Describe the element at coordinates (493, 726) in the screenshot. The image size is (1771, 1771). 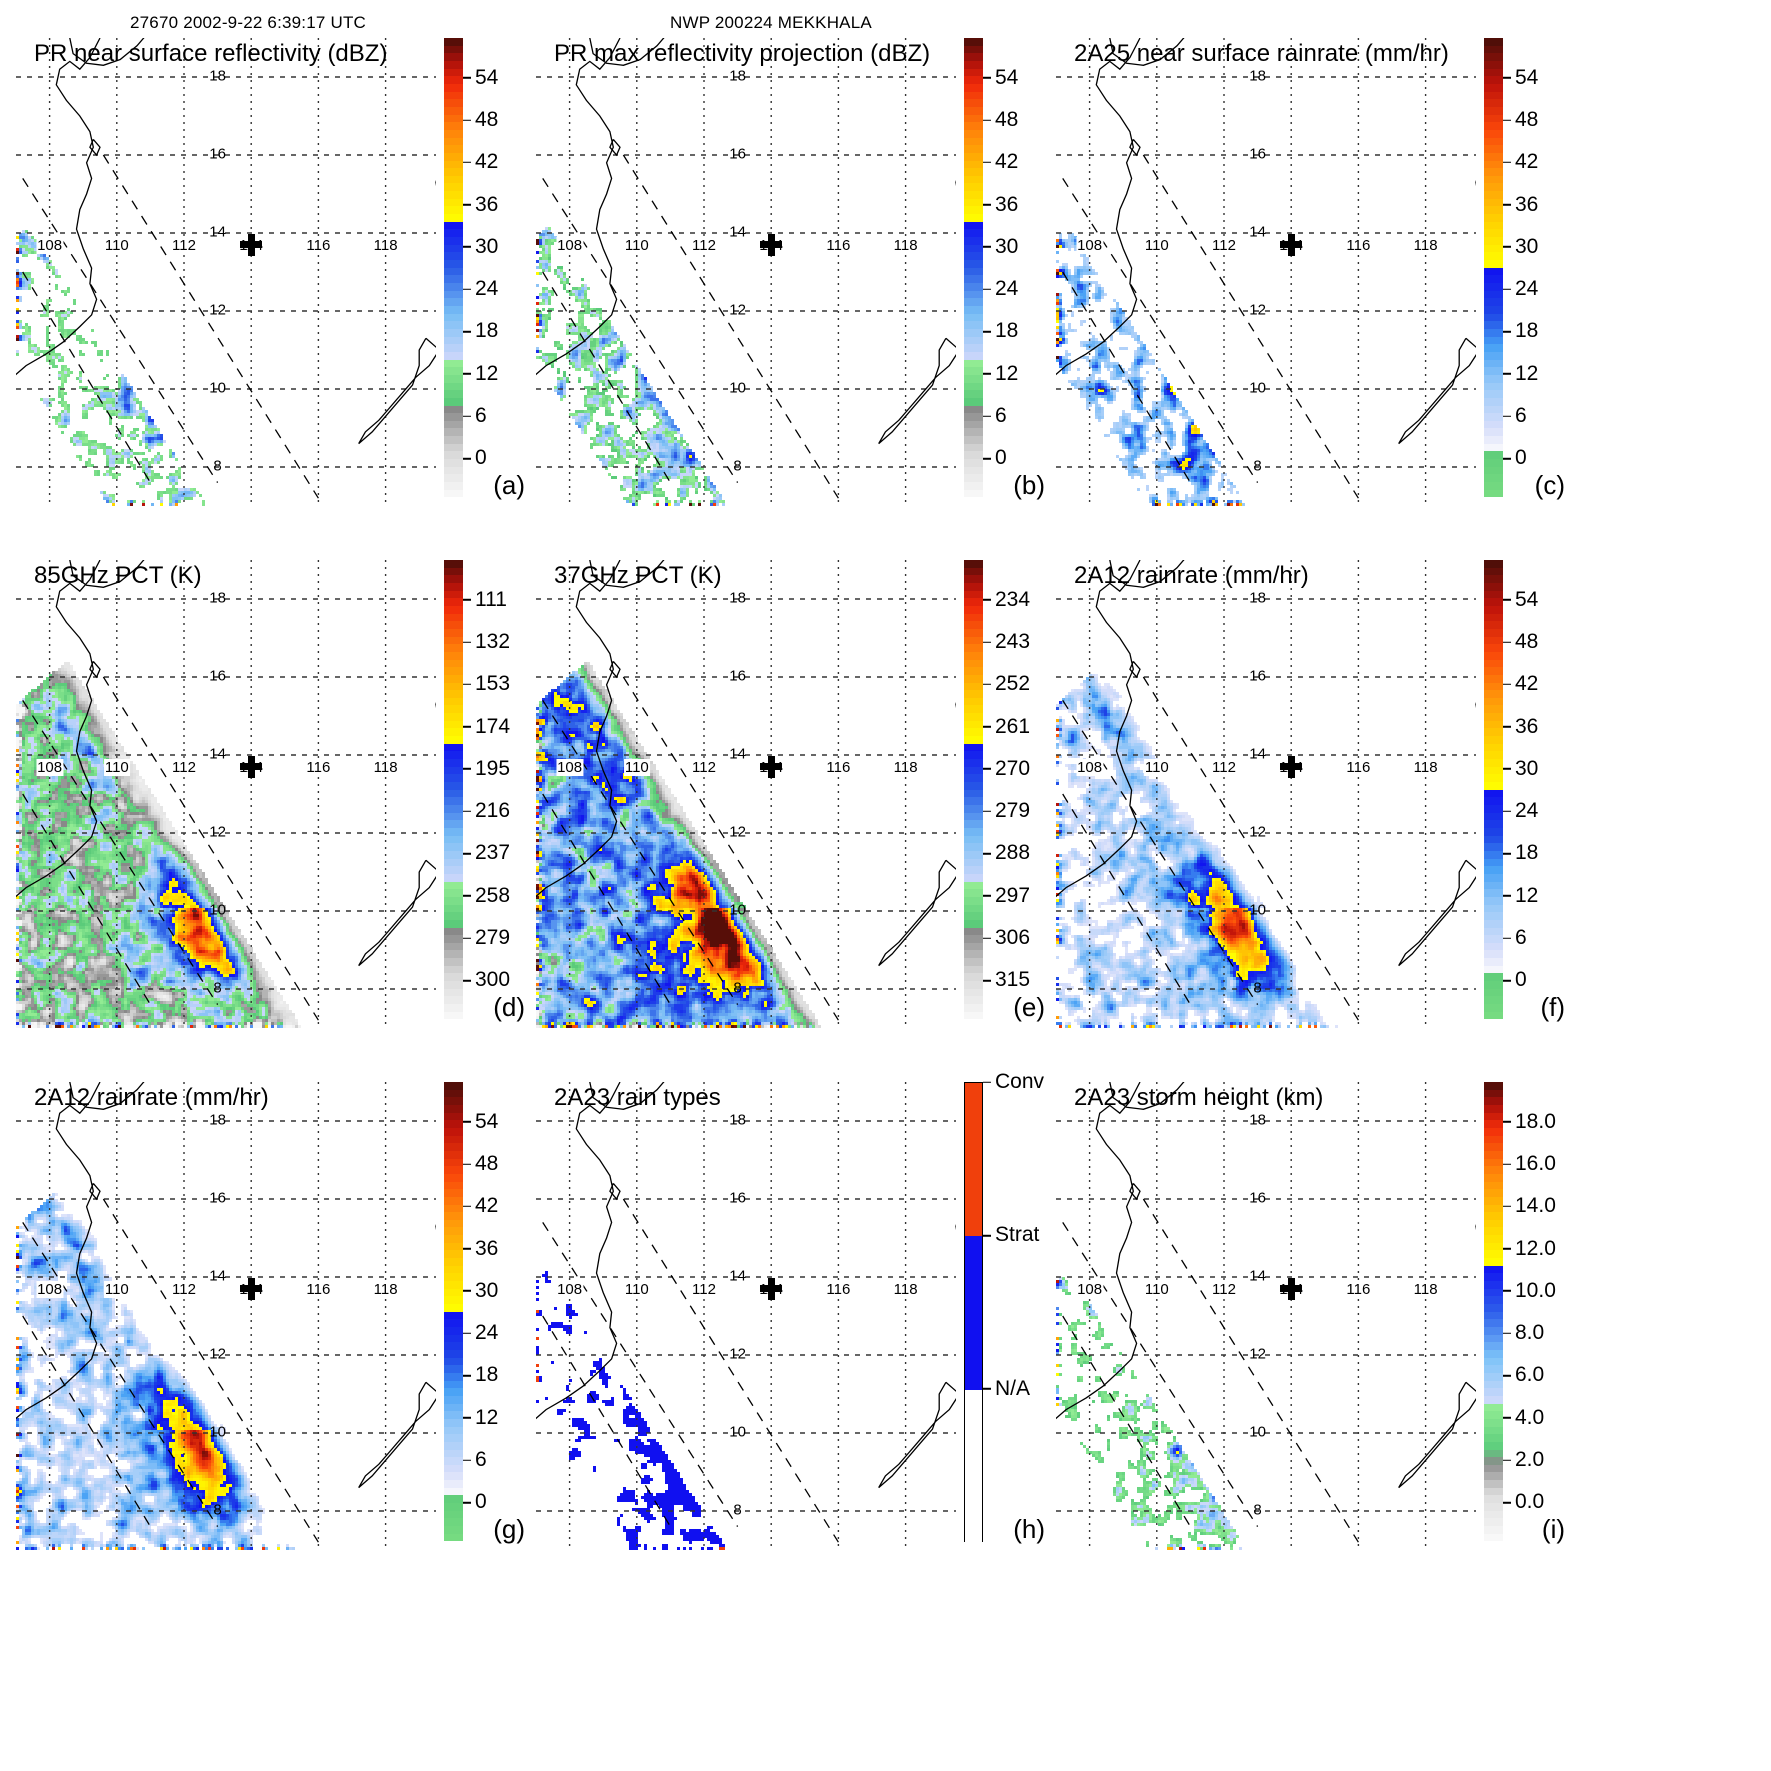
I see `colorbar-tick-label: 174` at that location.